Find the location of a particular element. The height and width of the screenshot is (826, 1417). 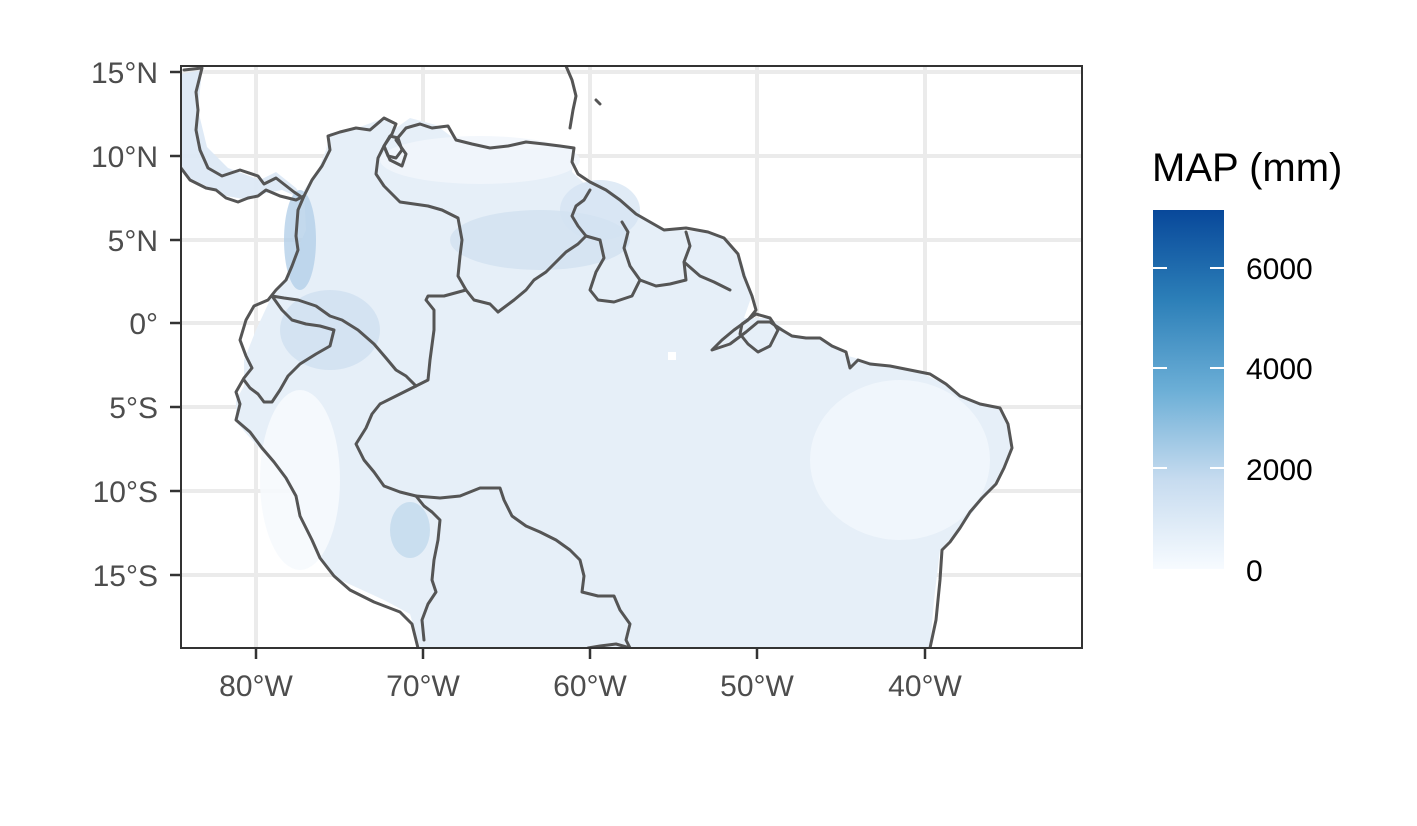

border-colombia-peru is located at coordinates (344, 341).